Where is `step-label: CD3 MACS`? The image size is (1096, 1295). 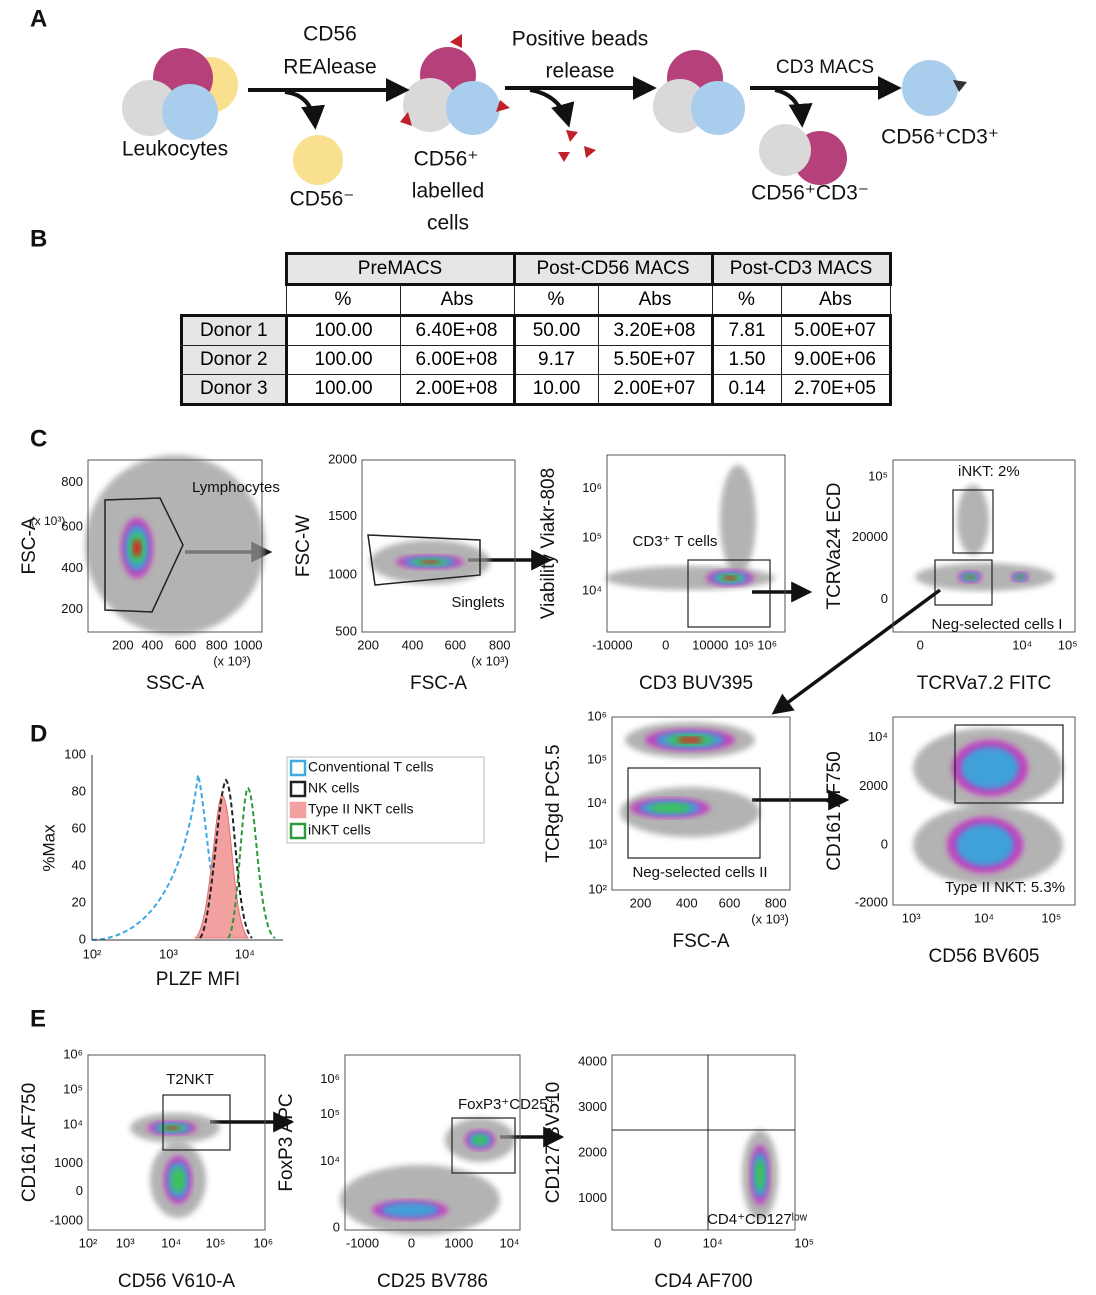 step-label: CD3 MACS is located at coordinates (825, 67).